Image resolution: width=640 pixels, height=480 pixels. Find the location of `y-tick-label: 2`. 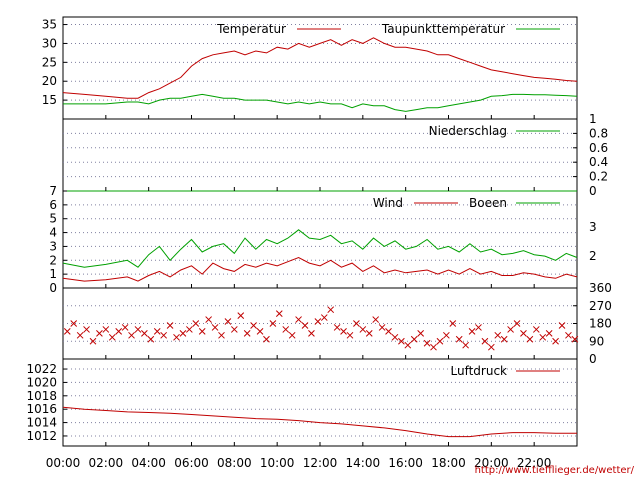

y-tick-label: 2 is located at coordinates (53, 260).